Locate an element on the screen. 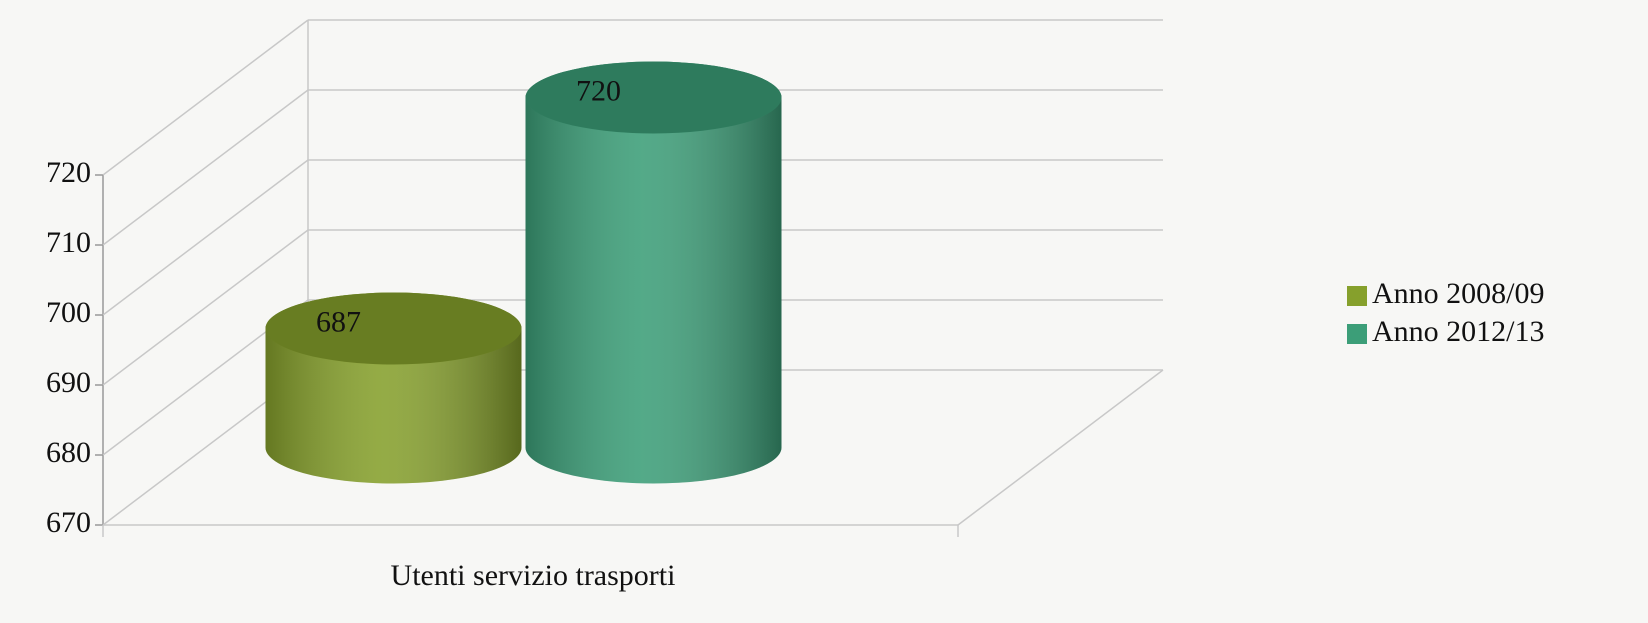  y-tick-label: 670 is located at coordinates (68, 522).